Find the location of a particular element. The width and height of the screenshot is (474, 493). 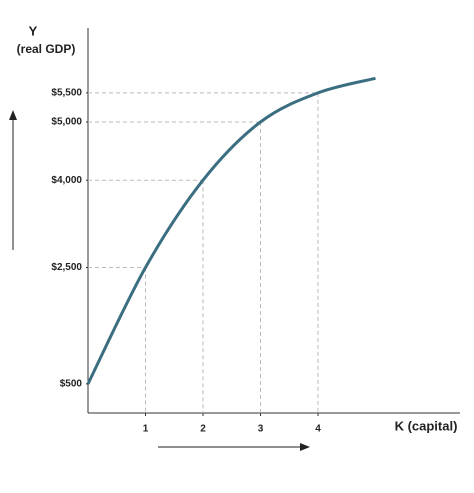

y-tick-label: $500 is located at coordinates (71, 384).